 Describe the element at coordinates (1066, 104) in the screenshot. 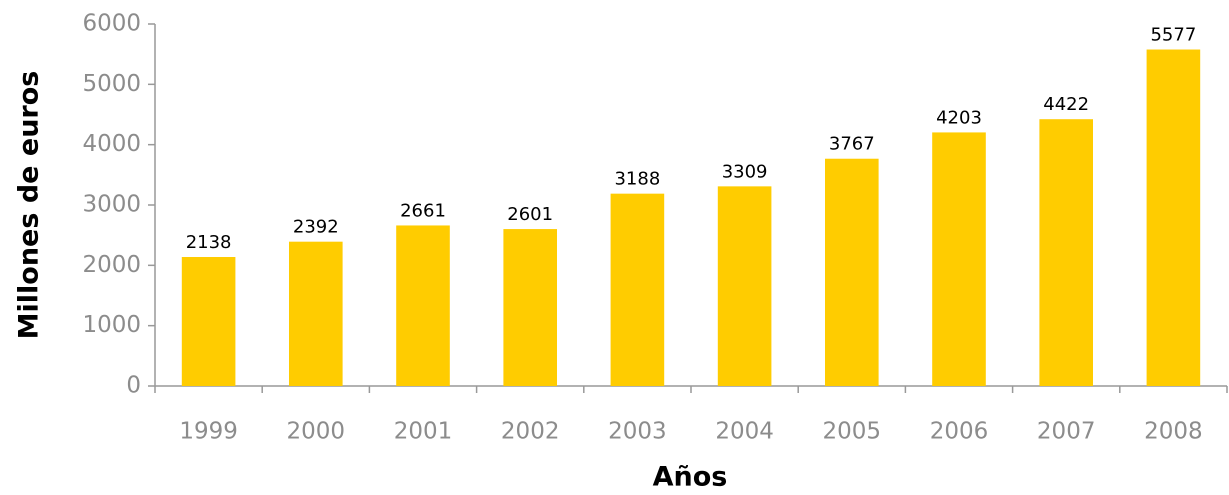

I see `data-label: 4422` at that location.